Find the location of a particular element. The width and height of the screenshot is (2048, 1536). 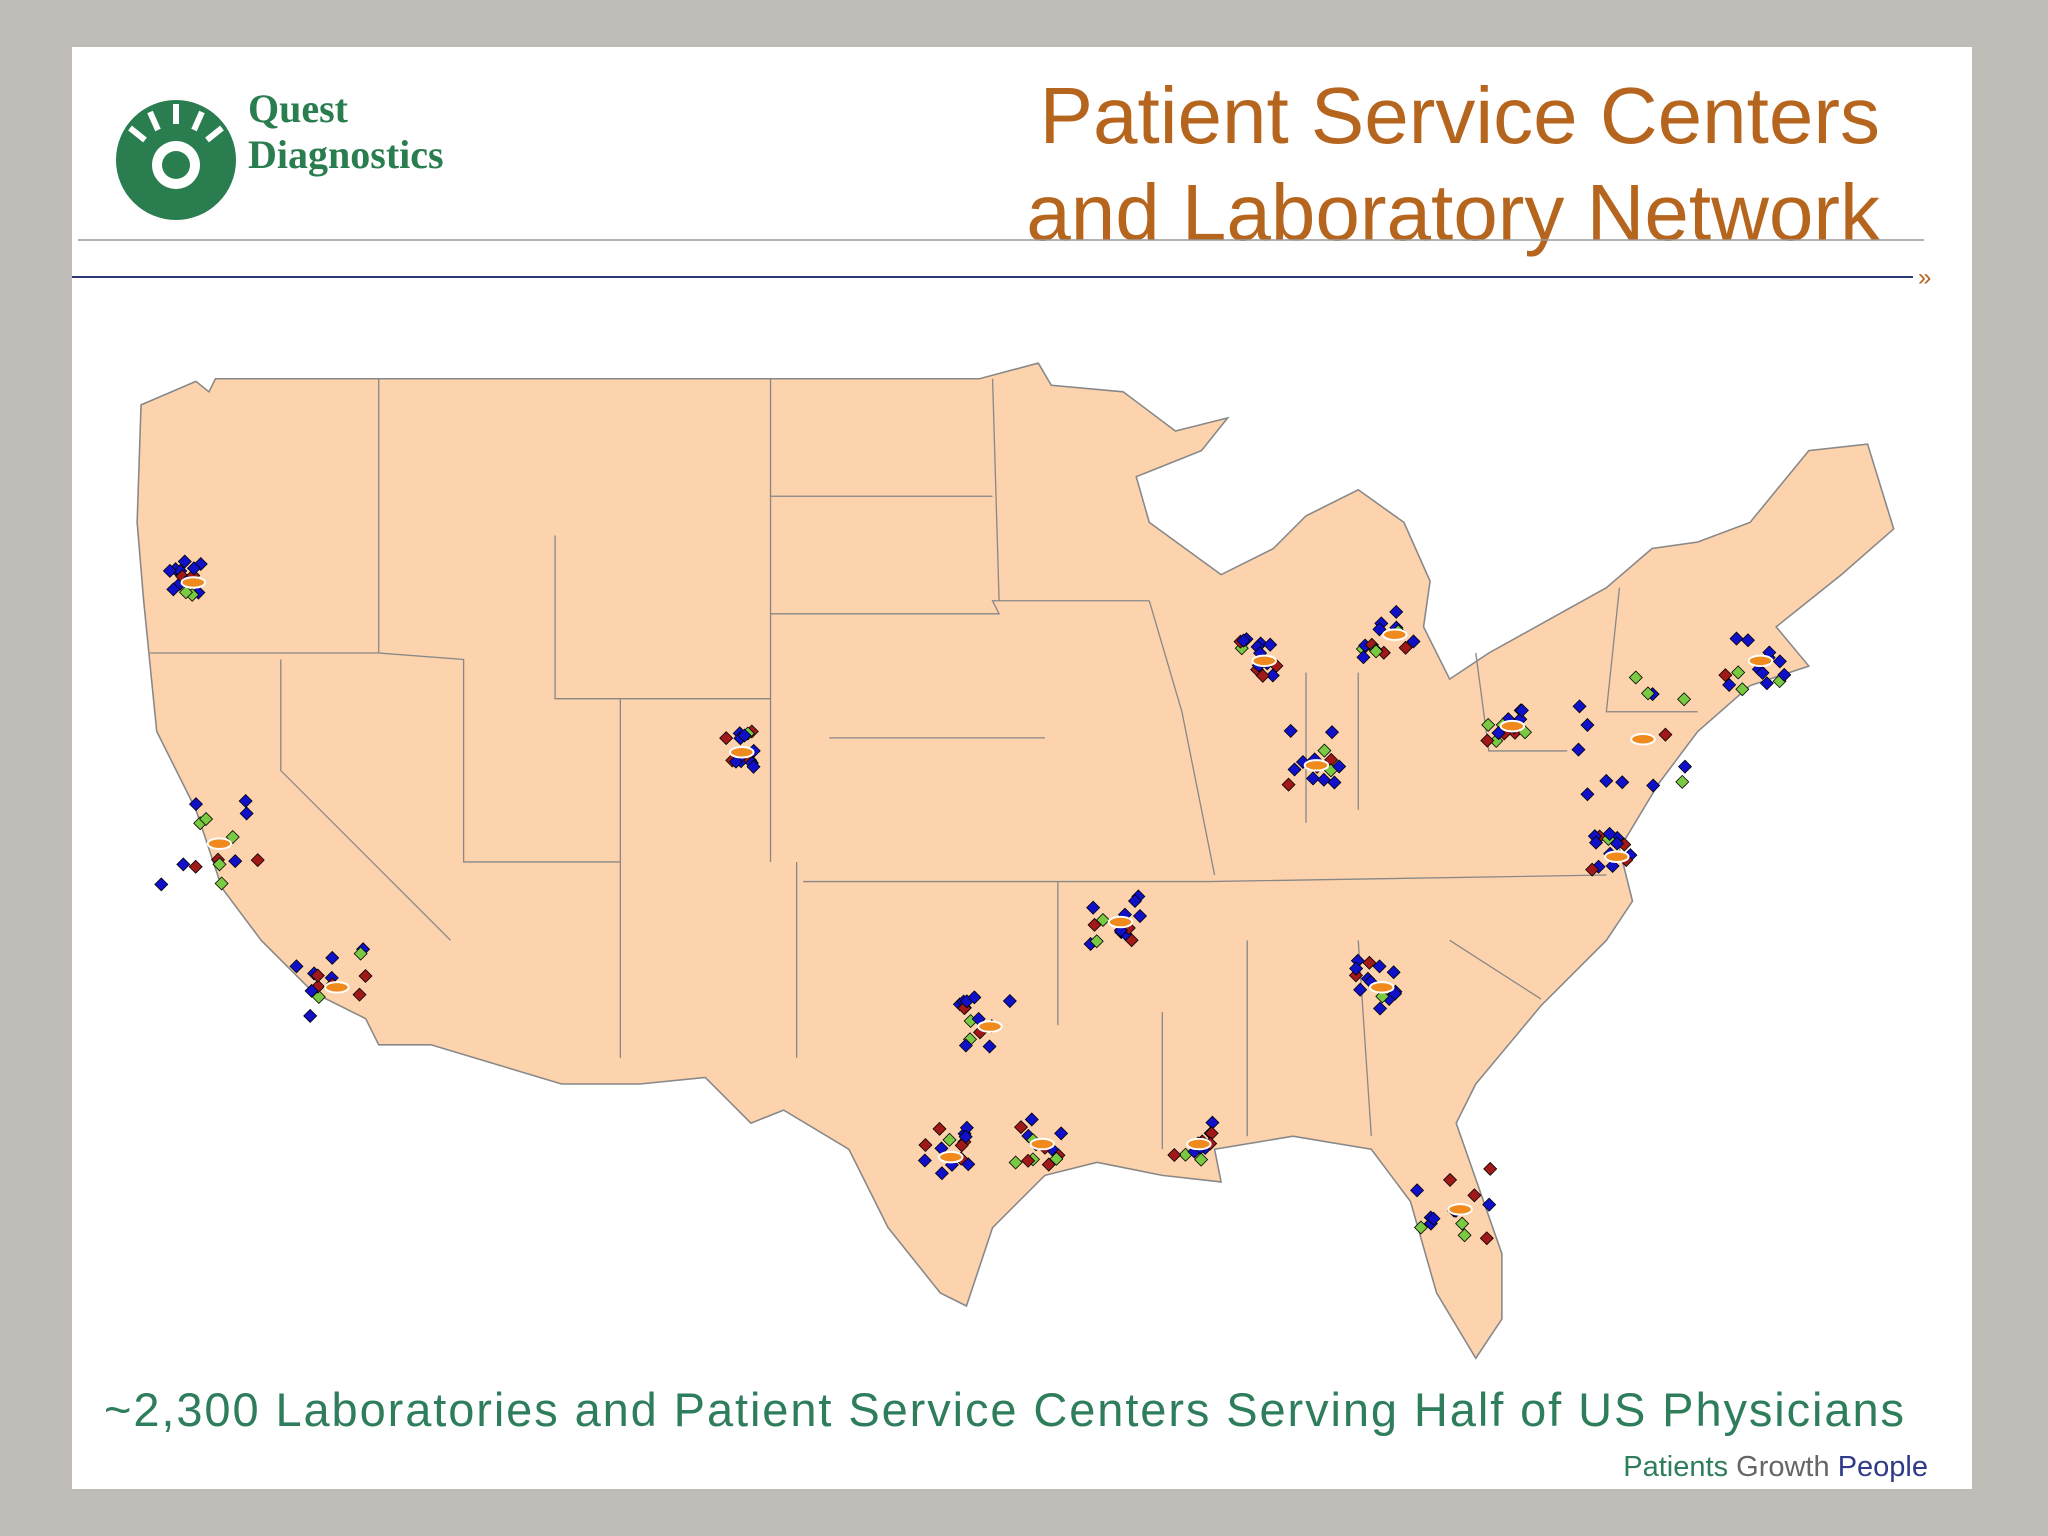

marker: » is located at coordinates (1924, 277).